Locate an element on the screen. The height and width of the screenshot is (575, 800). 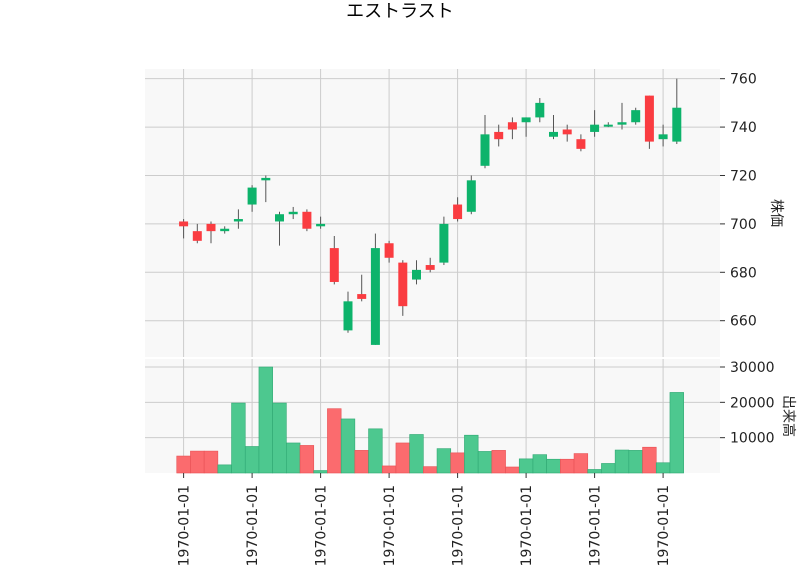
volume-tick-label: 30000 is located at coordinates (752, 368).